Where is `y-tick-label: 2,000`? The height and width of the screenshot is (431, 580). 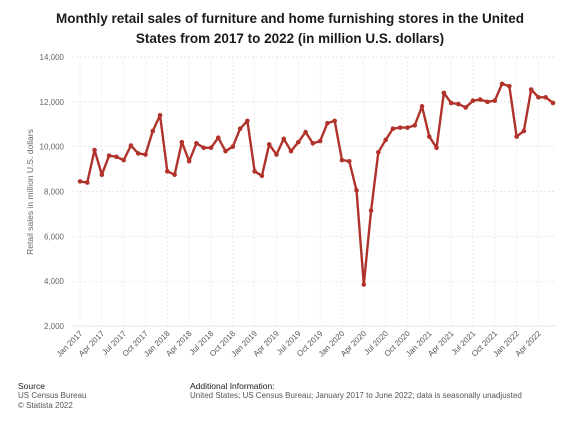 y-tick-label: 2,000 is located at coordinates (54, 326).